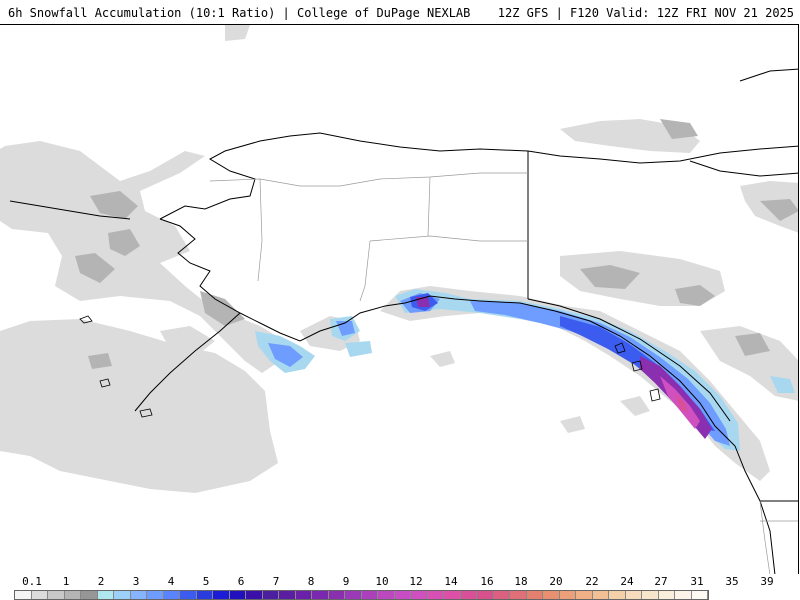 This screenshot has height=600, width=800. I want to click on legend-label: 2, so click(101, 581).